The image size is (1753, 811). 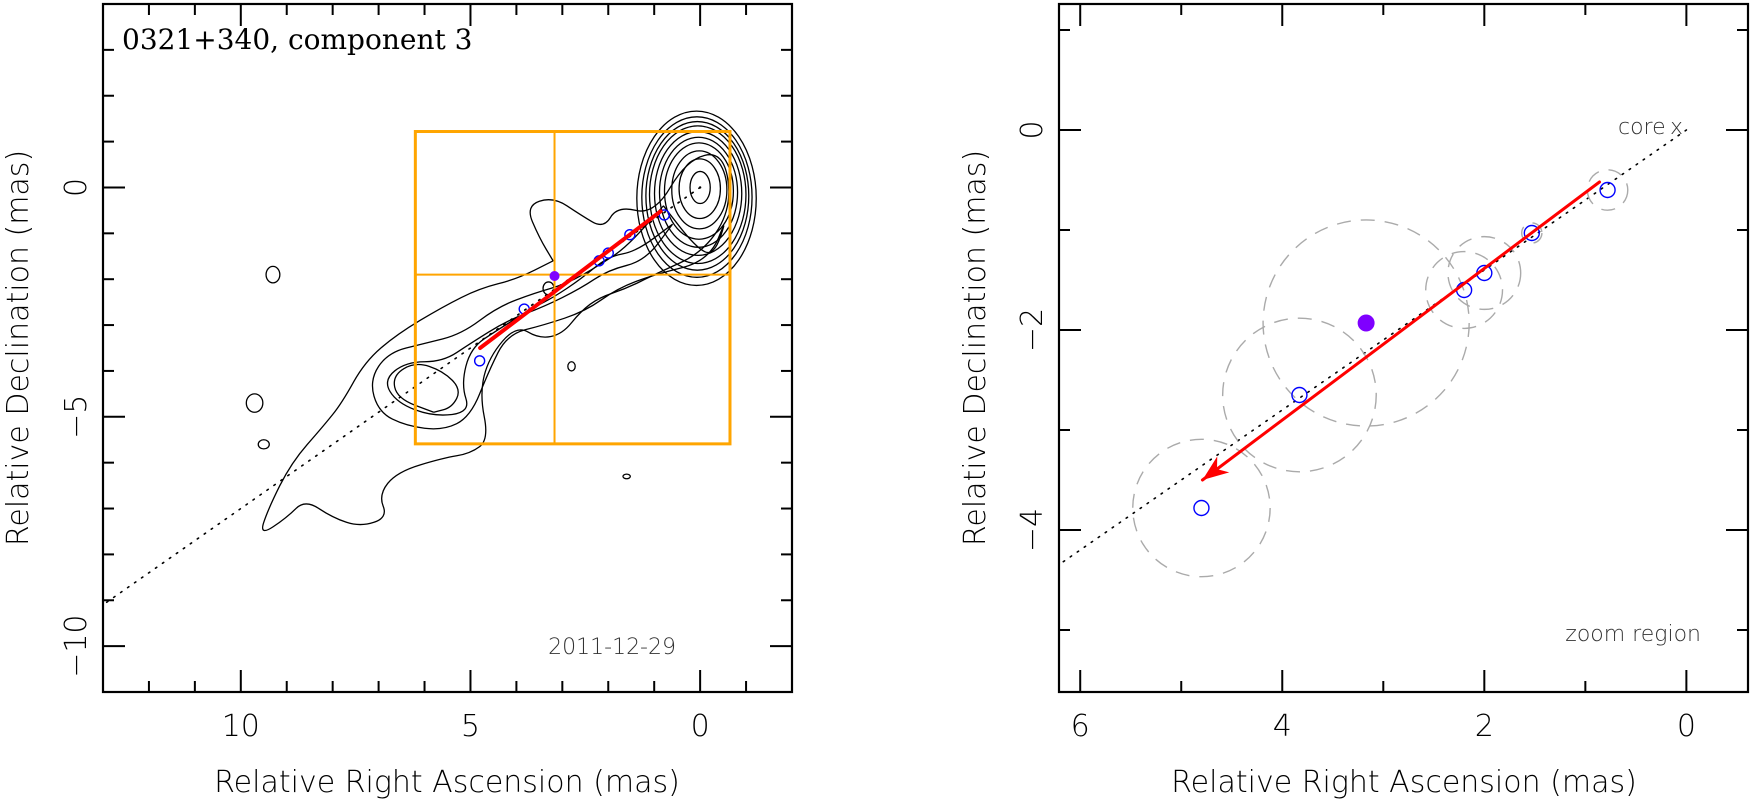 I want to click on x-tick-label: 10, so click(x=241, y=726).